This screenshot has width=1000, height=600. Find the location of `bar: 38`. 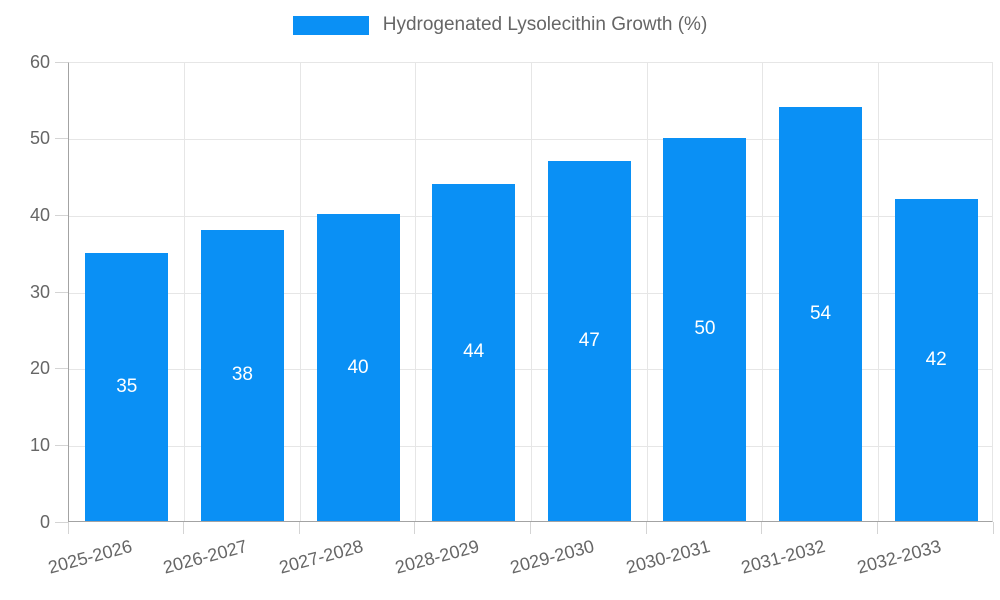

bar: 38 is located at coordinates (242, 375).